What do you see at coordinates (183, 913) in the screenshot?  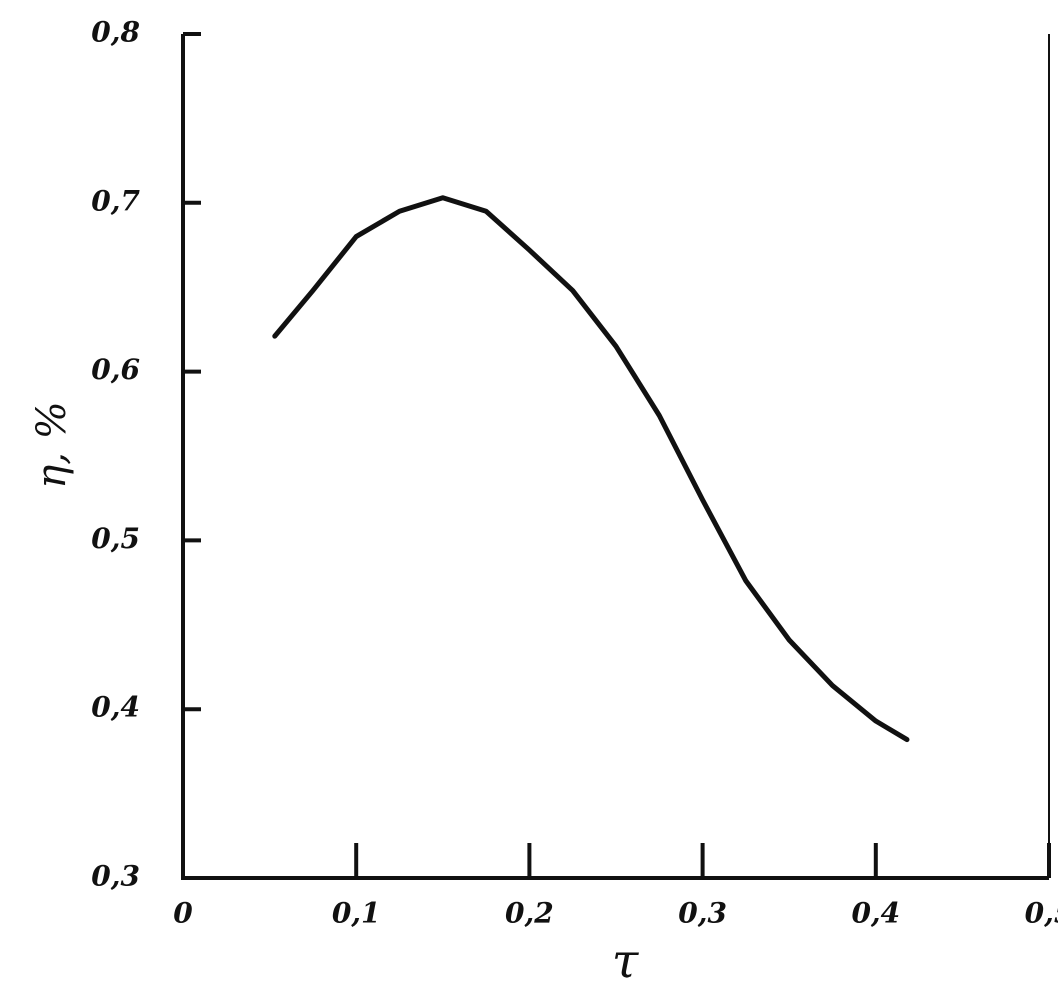 I see `x-tick-label: 0` at bounding box center [183, 913].